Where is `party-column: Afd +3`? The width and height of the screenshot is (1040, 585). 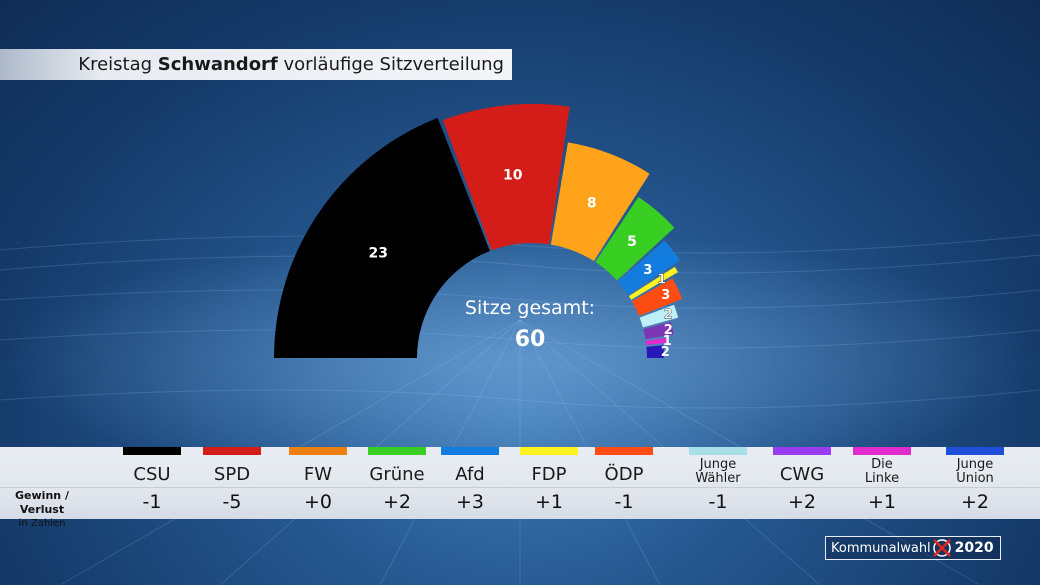 party-column: Afd +3 is located at coordinates (470, 483).